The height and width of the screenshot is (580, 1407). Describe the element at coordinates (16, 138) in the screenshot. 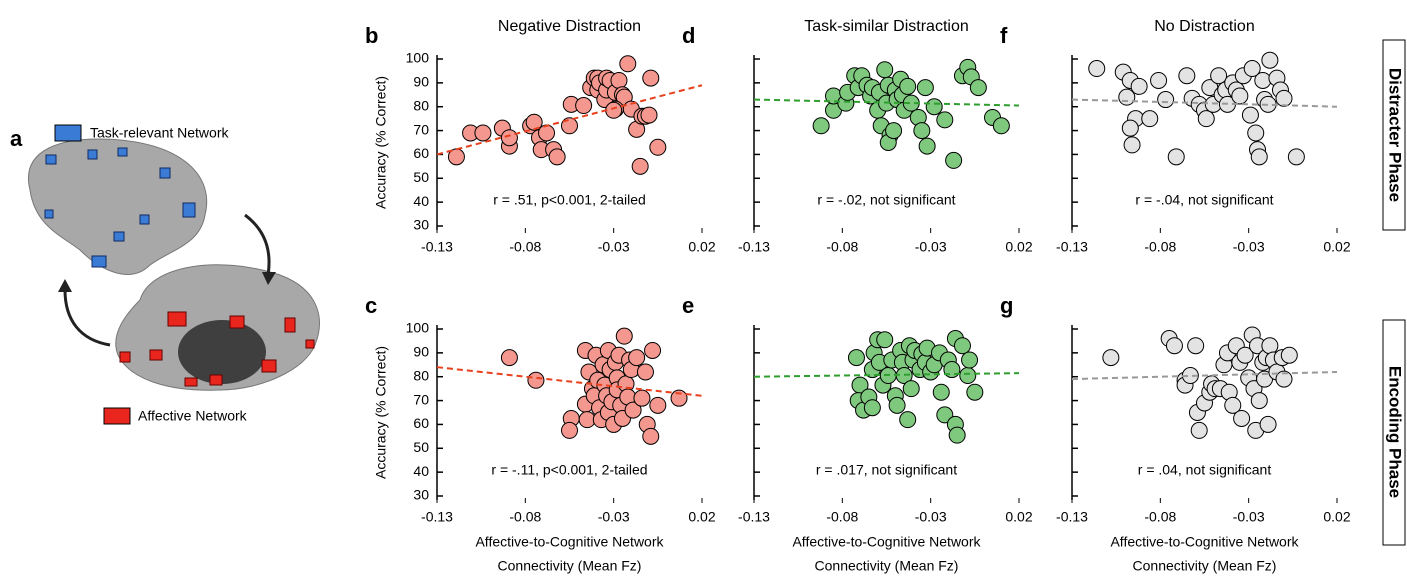

I see `panel-letter: a` at that location.